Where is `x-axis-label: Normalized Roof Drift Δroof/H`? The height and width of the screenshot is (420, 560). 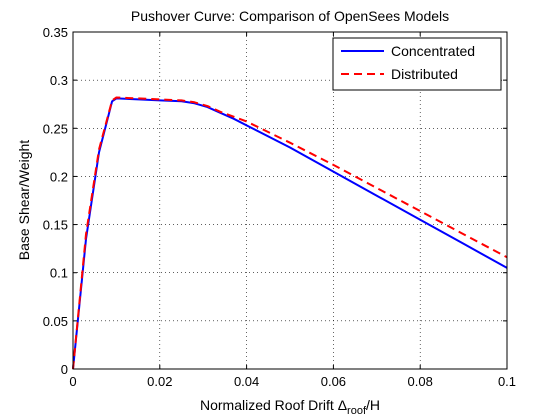 x-axis-label: Normalized Roof Drift Δroof/H is located at coordinates (290, 407).